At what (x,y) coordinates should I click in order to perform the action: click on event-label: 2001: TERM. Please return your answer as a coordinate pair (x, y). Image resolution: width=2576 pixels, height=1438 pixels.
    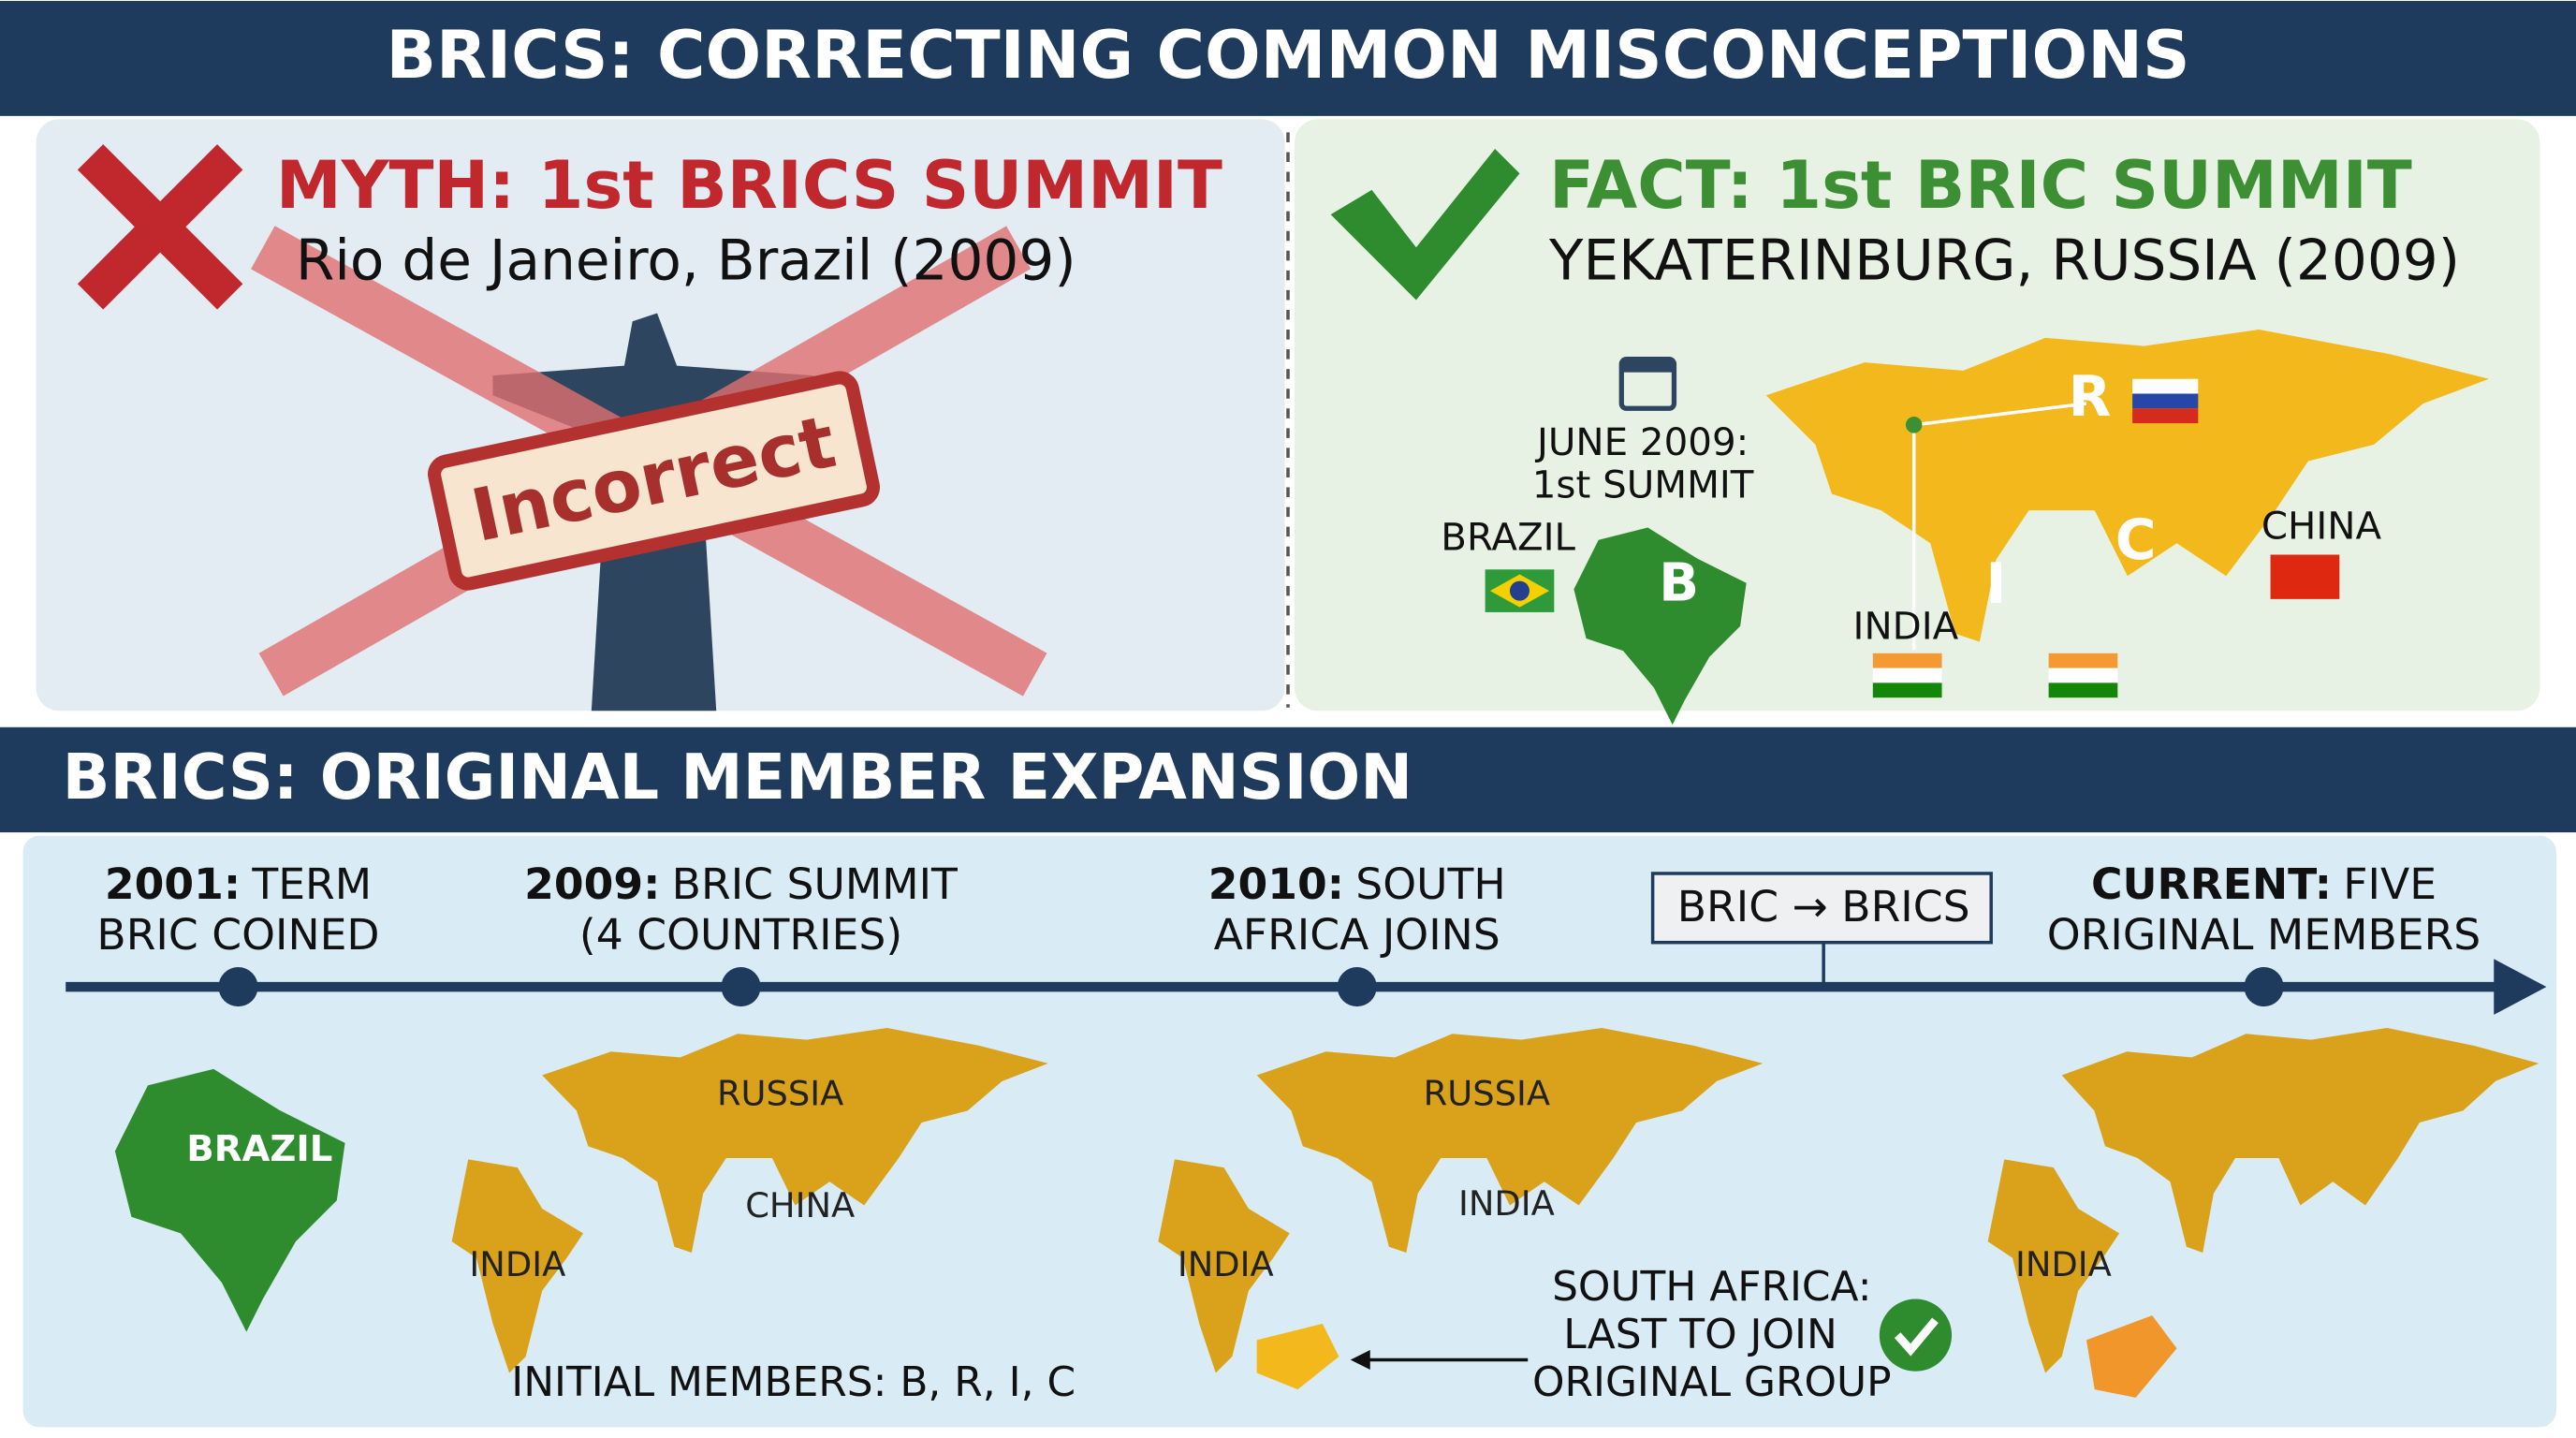
    Looking at the image, I should click on (238, 884).